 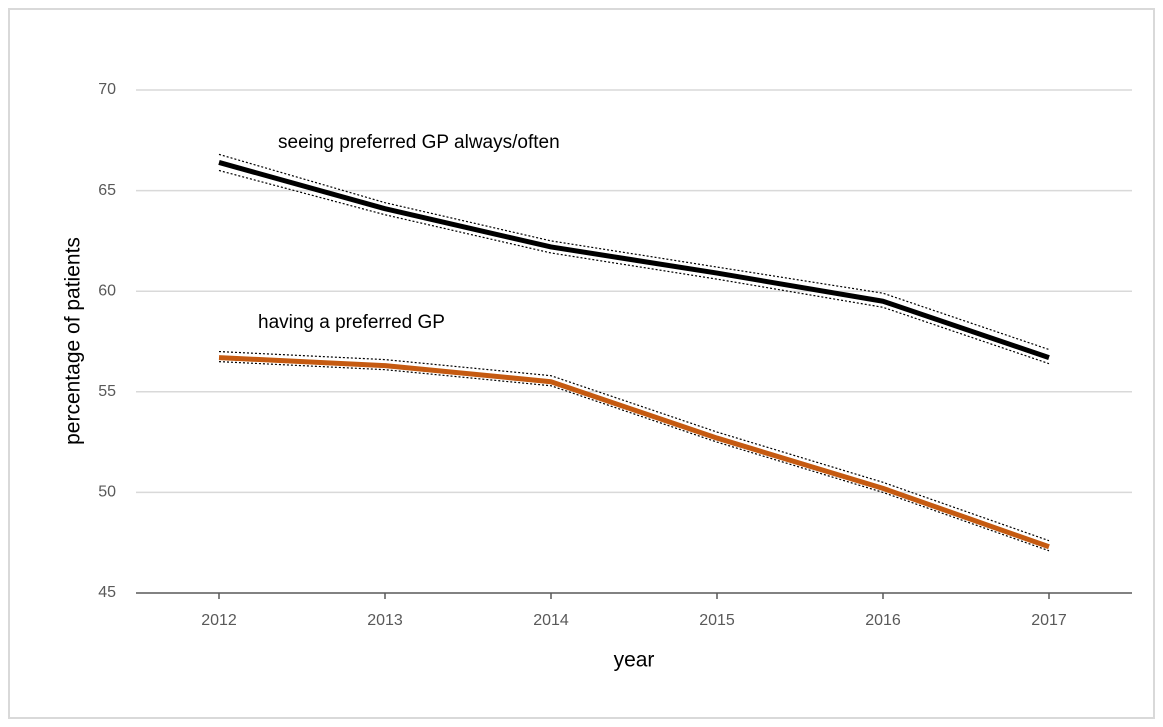 What do you see at coordinates (1049, 620) in the screenshot?
I see `x-tick-label: 2017` at bounding box center [1049, 620].